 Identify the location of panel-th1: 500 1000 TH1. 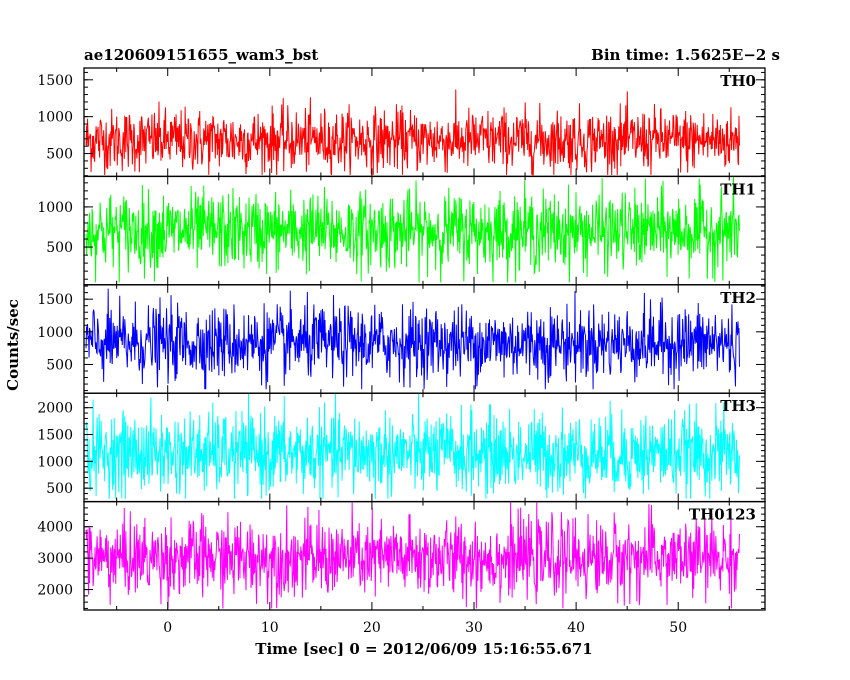
(401, 230).